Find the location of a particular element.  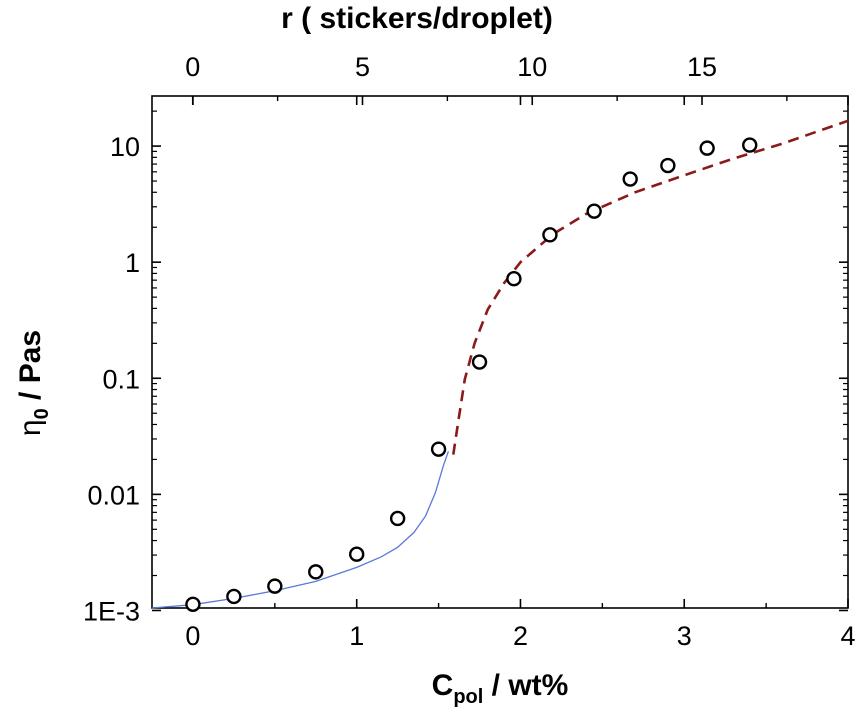

bottom-axis-tick-label: 2 is located at coordinates (520, 636).